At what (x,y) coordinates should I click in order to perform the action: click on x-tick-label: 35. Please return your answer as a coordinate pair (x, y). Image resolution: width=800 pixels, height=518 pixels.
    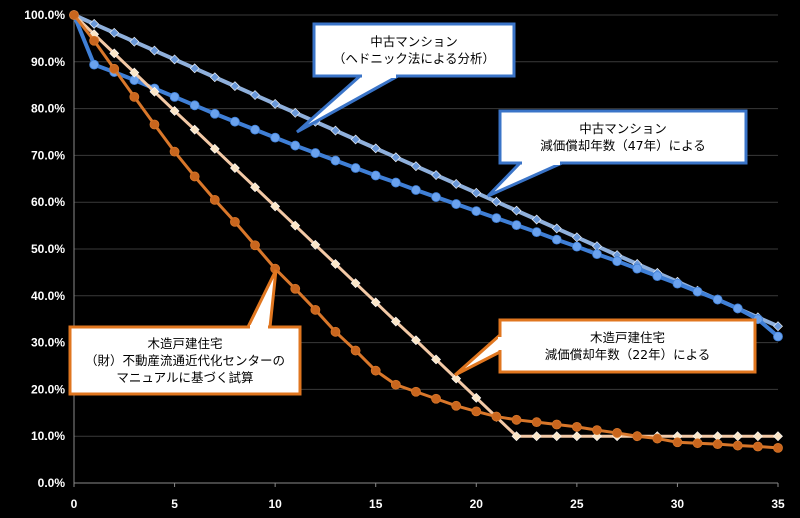
    Looking at the image, I should click on (778, 504).